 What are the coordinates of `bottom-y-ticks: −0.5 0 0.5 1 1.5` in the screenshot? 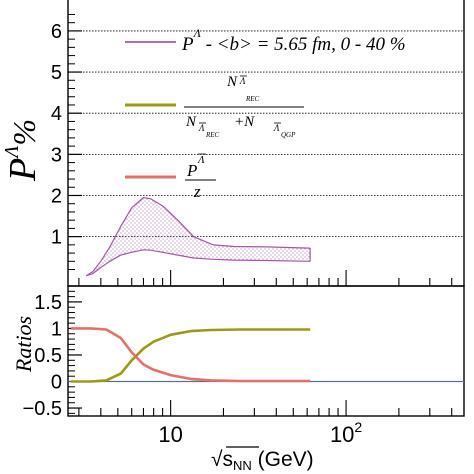 It's located at (52, 355).